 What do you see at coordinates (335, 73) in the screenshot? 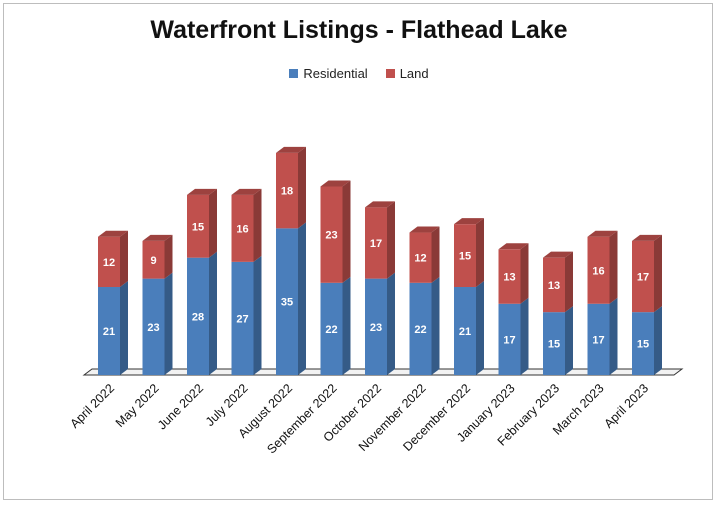
I see `legend-label-residential: Residential` at bounding box center [335, 73].